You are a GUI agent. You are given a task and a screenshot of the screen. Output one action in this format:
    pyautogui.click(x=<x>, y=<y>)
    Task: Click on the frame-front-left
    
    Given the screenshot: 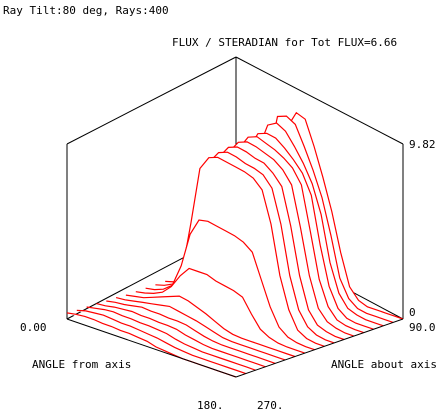 What is the action you would take?
    pyautogui.click(x=151, y=348)
    